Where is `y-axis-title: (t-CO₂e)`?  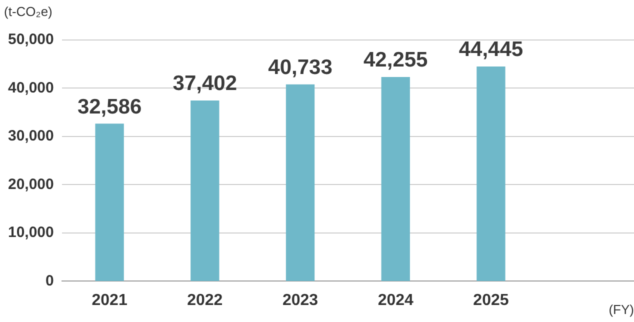
y-axis-title: (t-CO₂e) is located at coordinates (28, 11).